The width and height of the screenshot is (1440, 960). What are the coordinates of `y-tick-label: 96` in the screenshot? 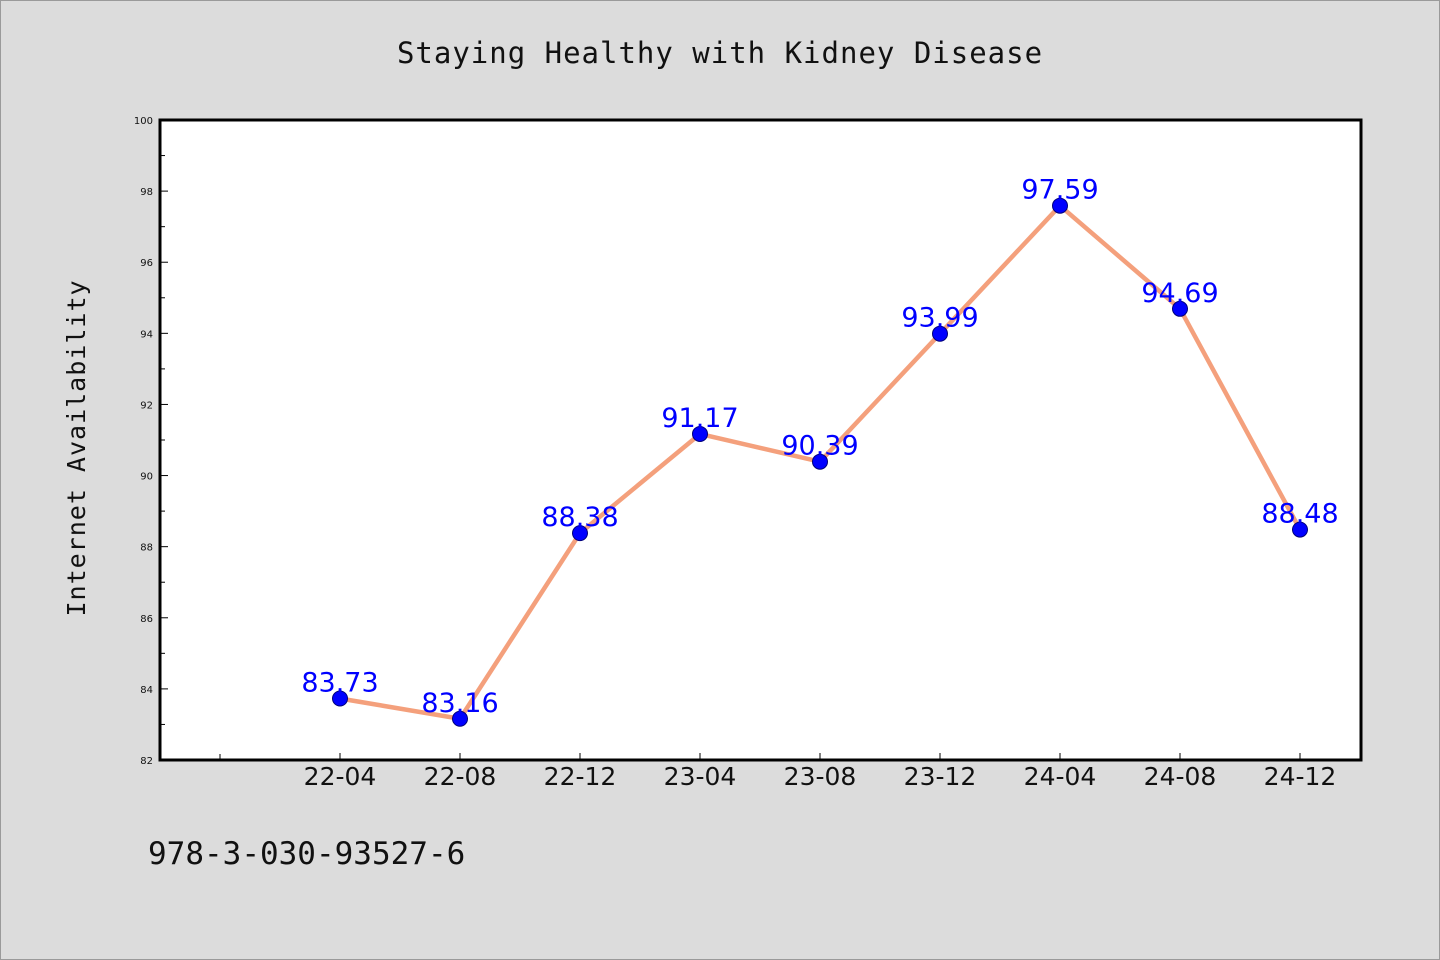 It's located at (146, 263).